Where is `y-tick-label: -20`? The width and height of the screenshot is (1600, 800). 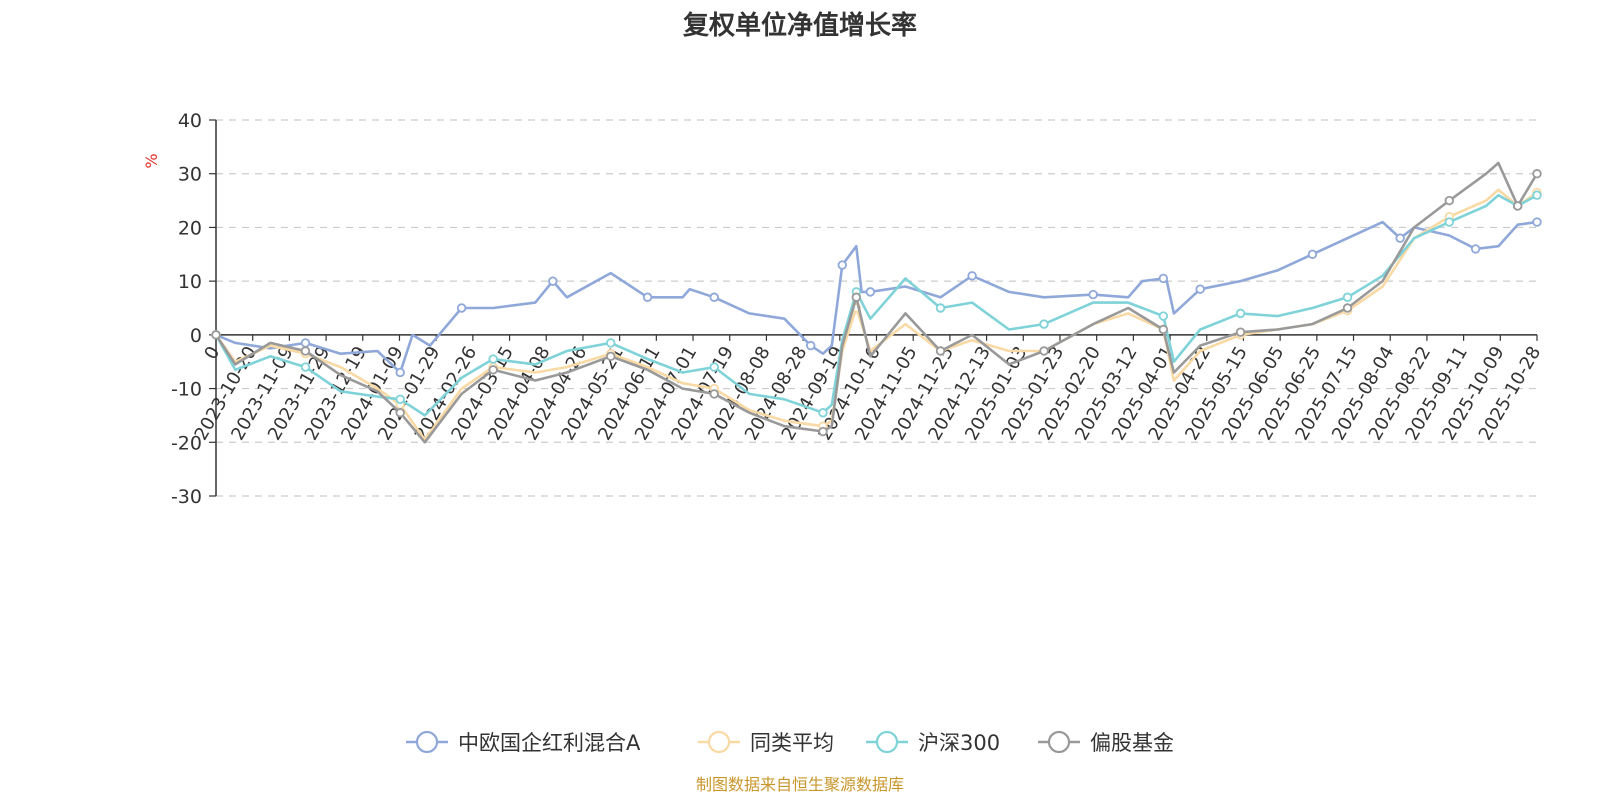
y-tick-label: -20 is located at coordinates (186, 443).